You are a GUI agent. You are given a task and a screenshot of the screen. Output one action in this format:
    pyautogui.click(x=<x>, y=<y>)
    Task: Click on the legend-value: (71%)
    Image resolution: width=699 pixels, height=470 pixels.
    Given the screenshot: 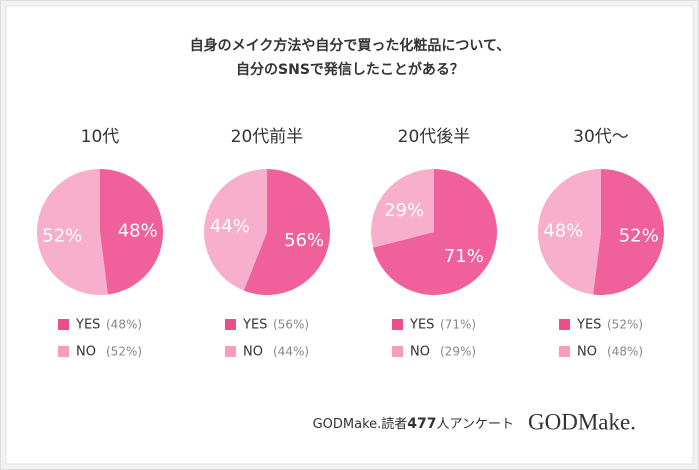 What is the action you would take?
    pyautogui.click(x=458, y=325)
    